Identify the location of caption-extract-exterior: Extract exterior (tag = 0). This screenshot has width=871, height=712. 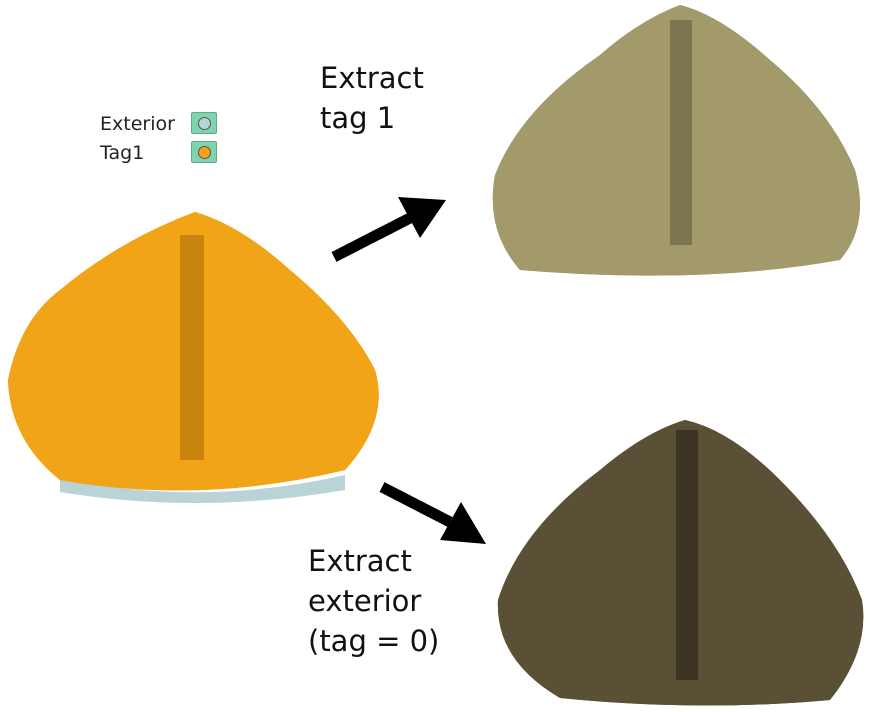
(374, 601).